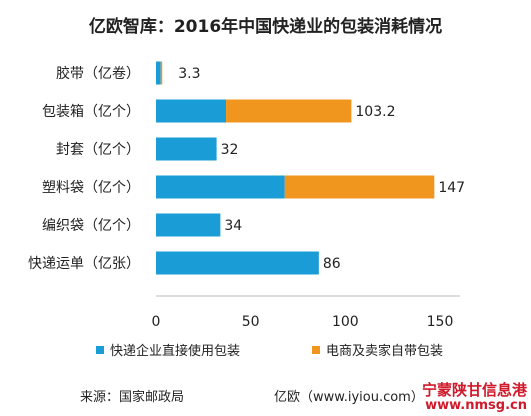  Describe the element at coordinates (100, 349) in the screenshot. I see `legend-swatch-direct` at that location.